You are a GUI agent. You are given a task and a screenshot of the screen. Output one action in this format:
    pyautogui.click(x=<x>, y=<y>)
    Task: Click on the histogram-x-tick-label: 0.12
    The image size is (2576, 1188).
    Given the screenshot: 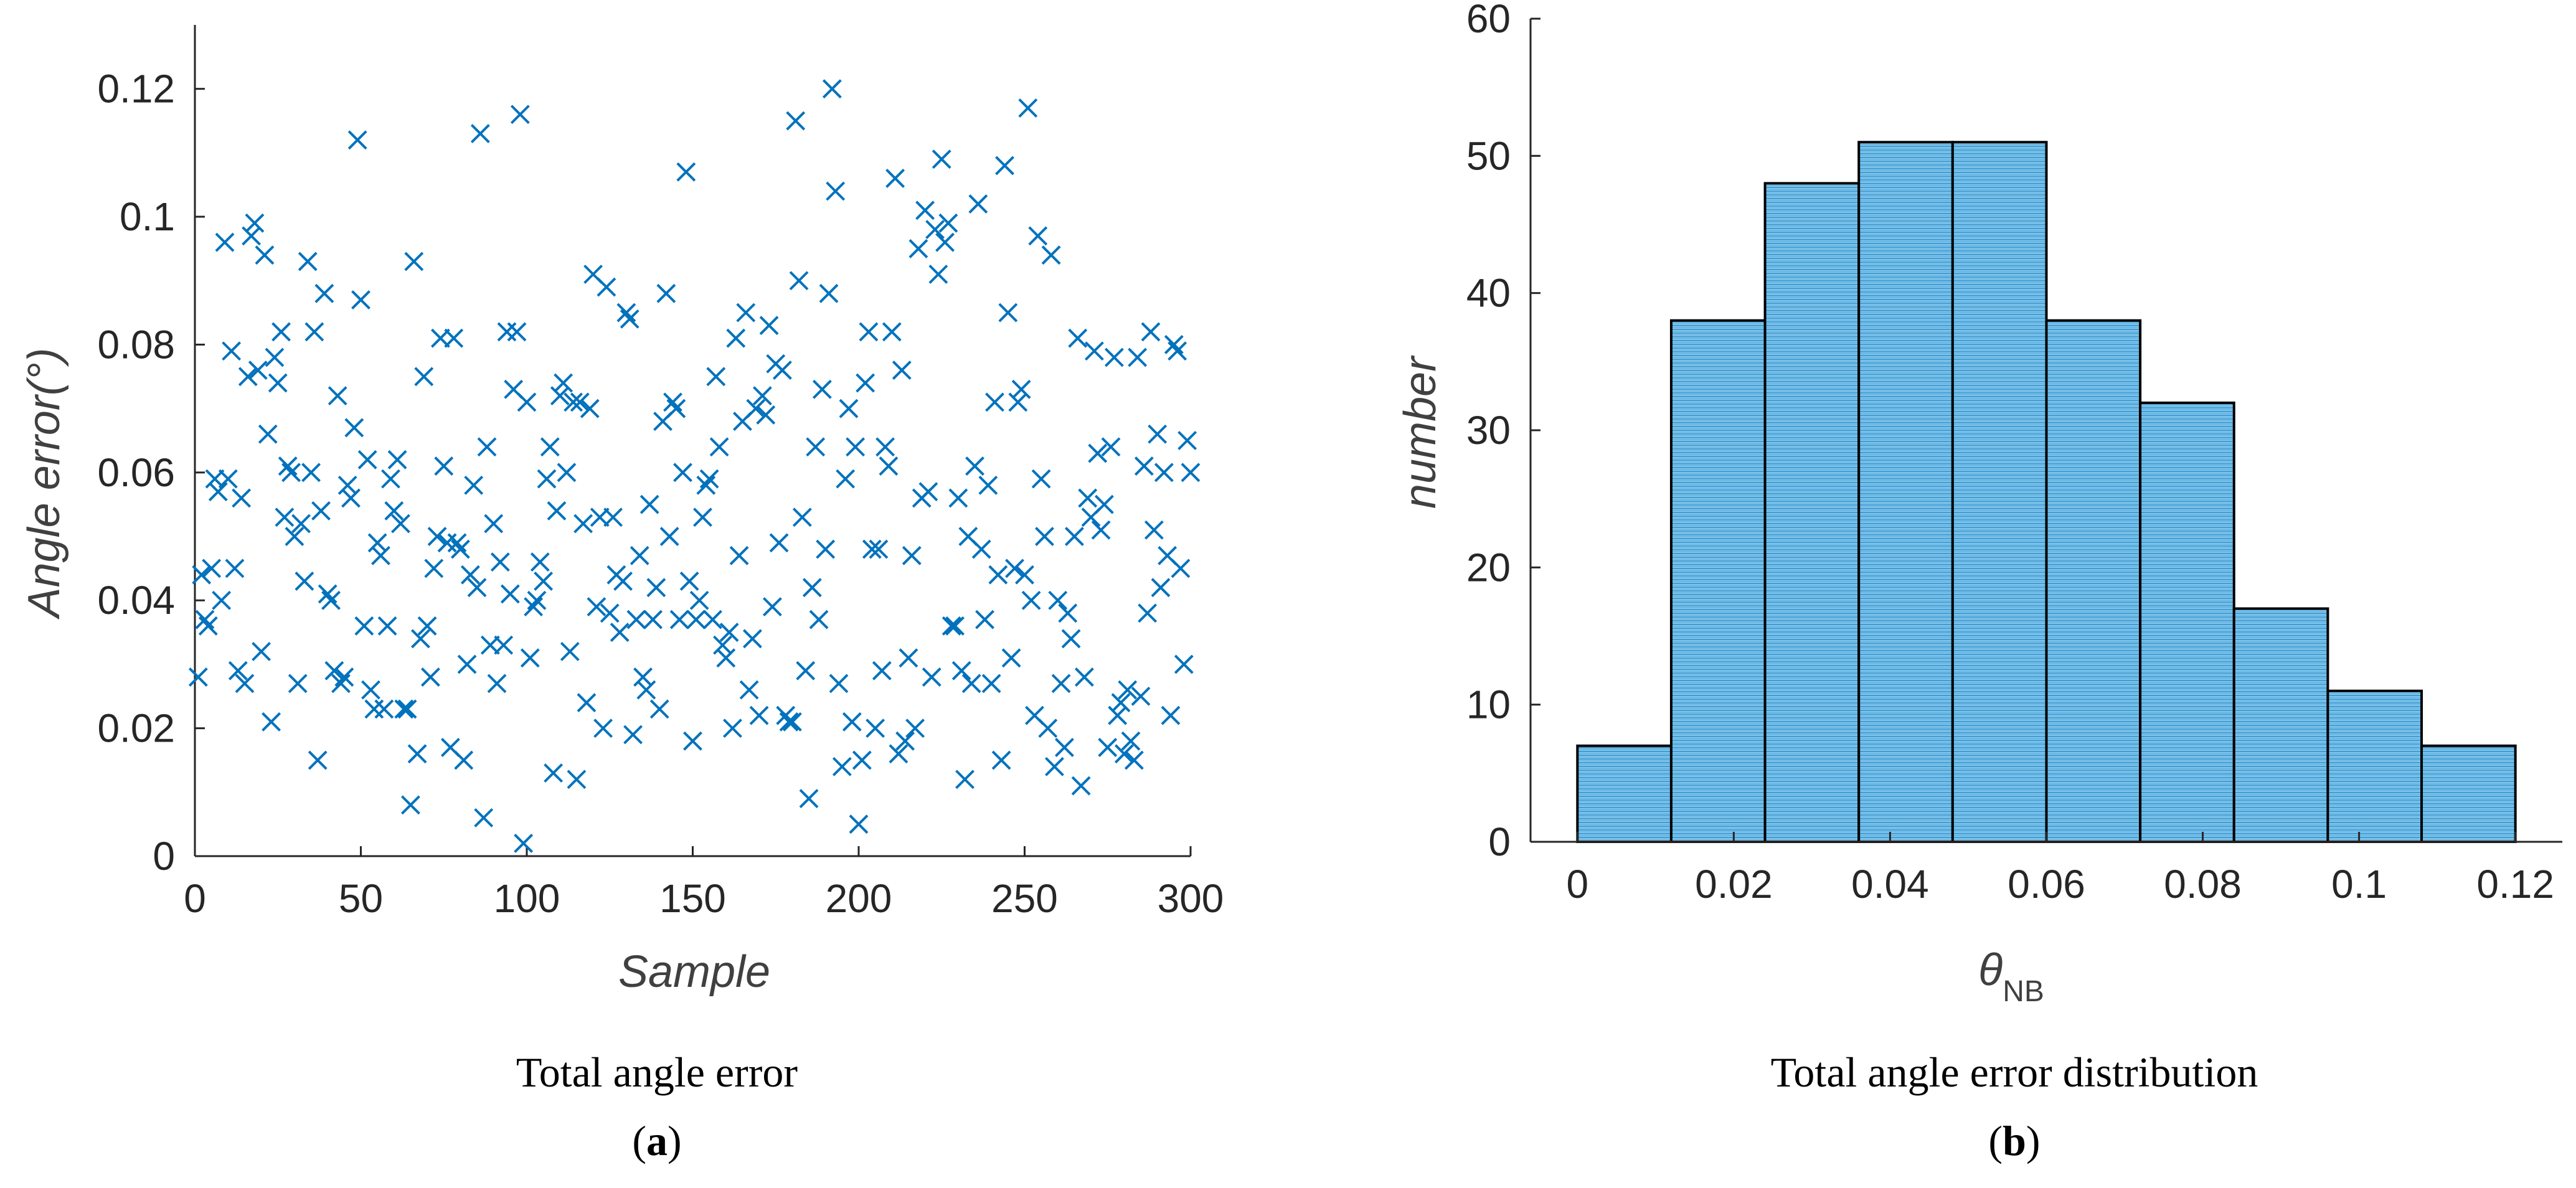 What is the action you would take?
    pyautogui.click(x=2515, y=884)
    